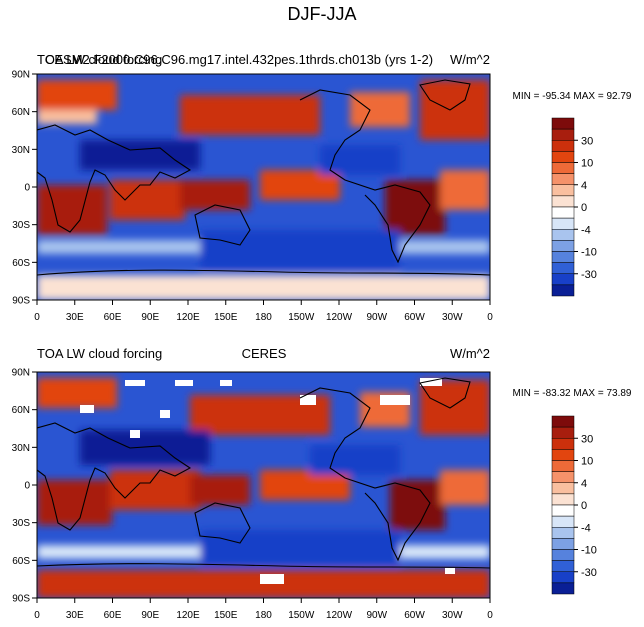  I want to click on lon-tick-label: 60E, so click(113, 615).